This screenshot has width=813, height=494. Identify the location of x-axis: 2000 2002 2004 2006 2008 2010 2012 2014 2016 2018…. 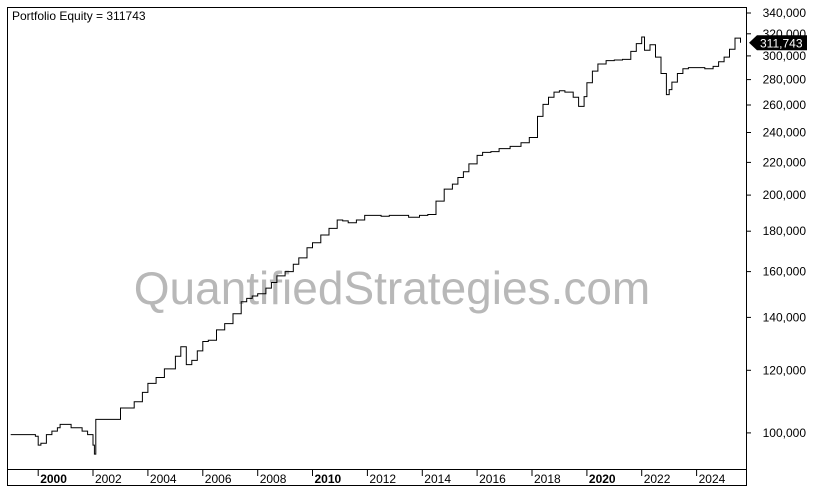
(381, 478).